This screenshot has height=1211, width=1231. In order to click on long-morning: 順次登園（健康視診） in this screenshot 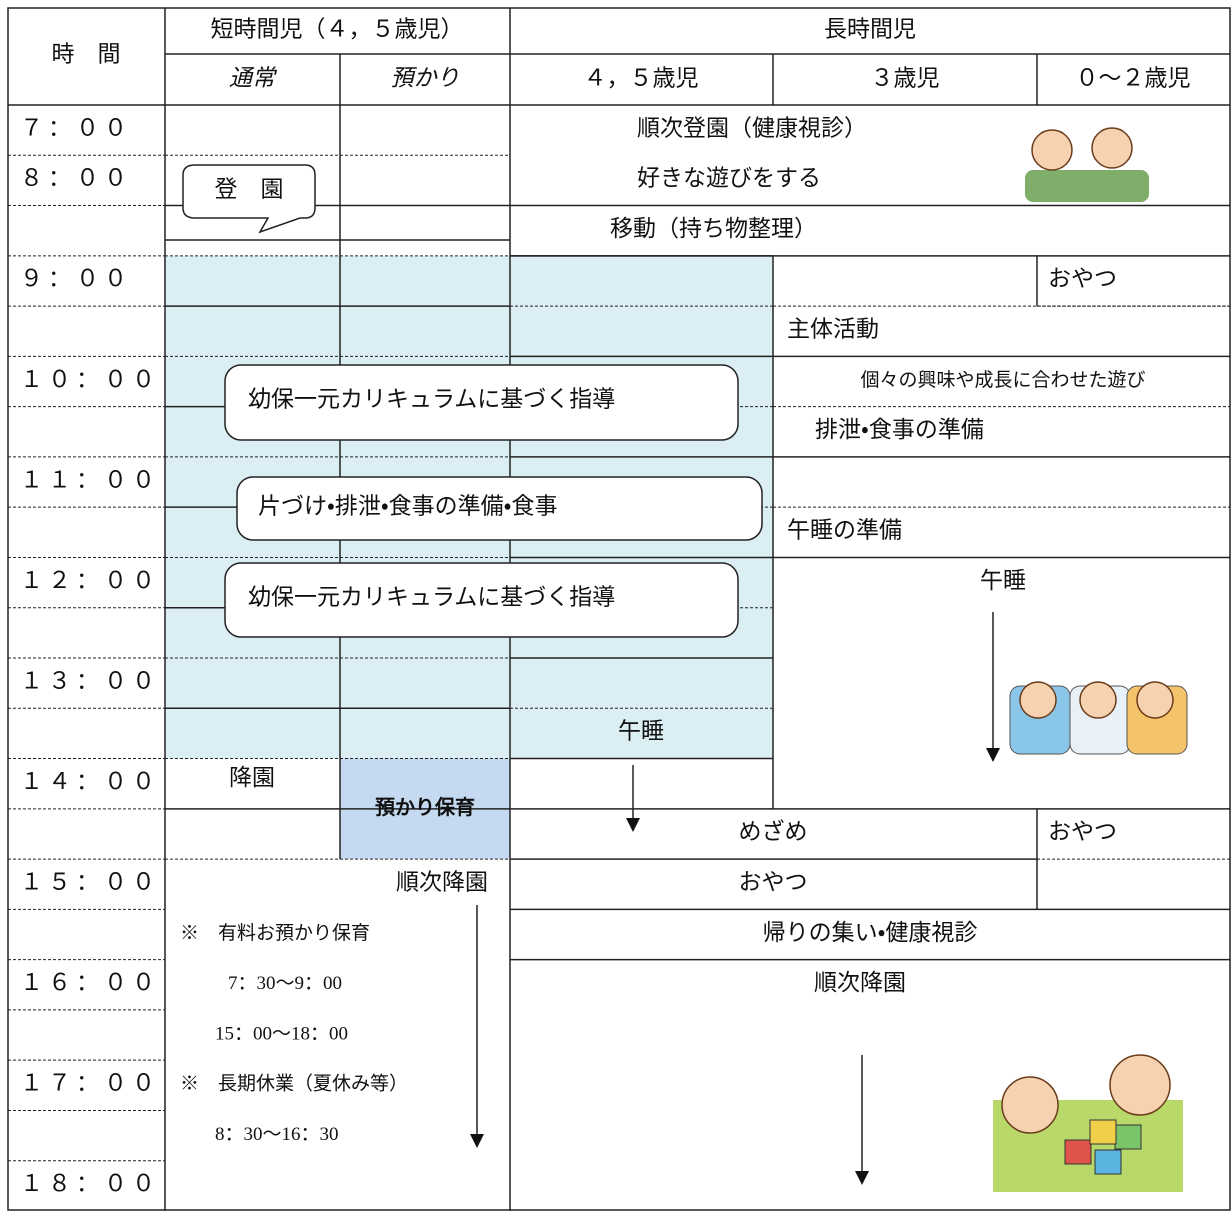, I will do `click(752, 127)`.